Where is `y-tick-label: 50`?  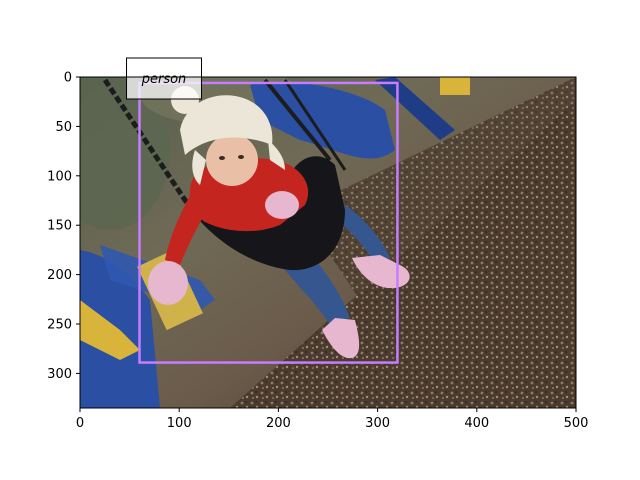 y-tick-label: 50 is located at coordinates (63, 127).